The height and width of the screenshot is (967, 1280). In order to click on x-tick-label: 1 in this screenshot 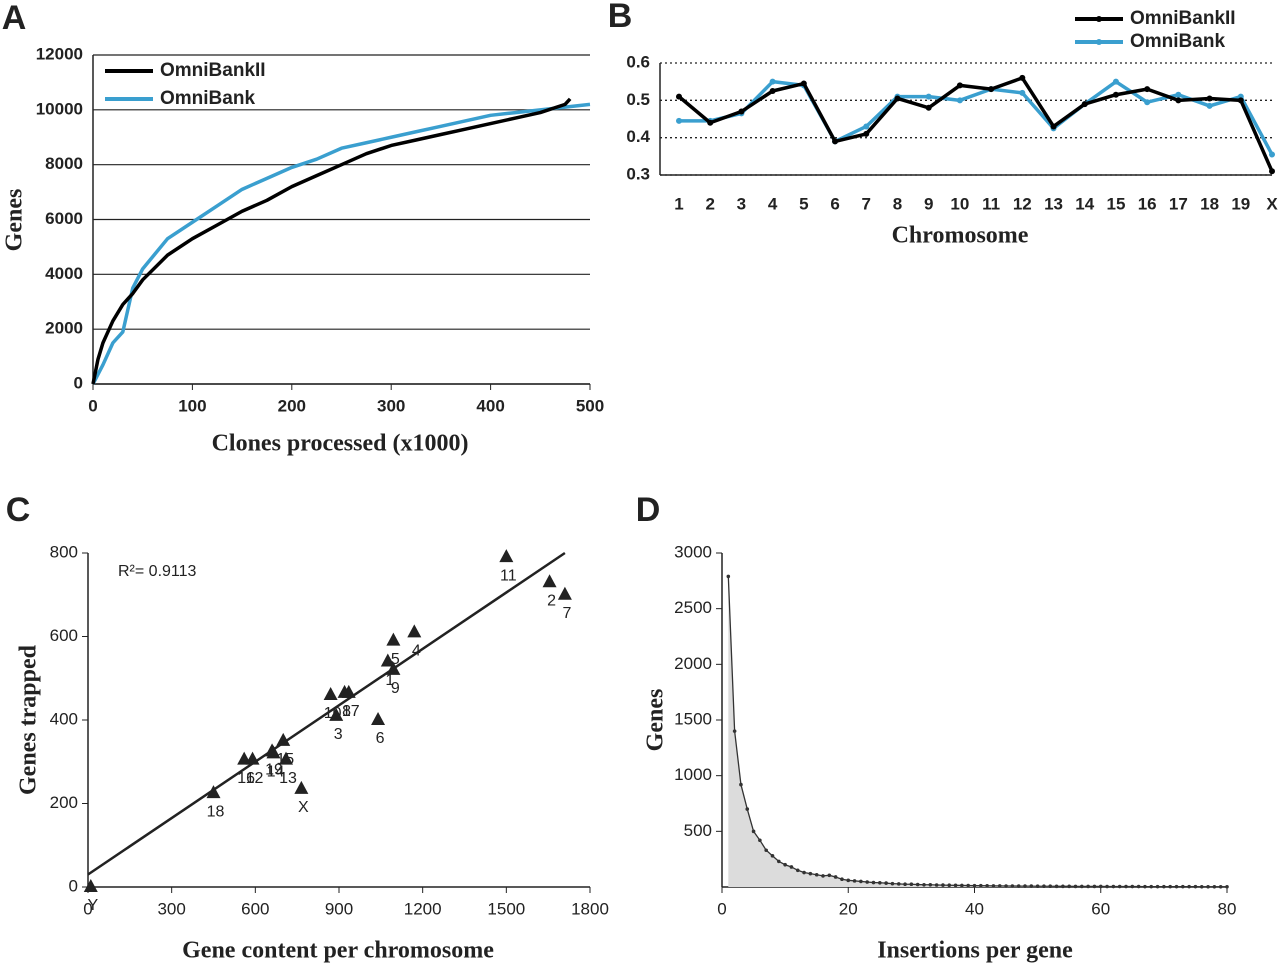, I will do `click(678, 203)`.